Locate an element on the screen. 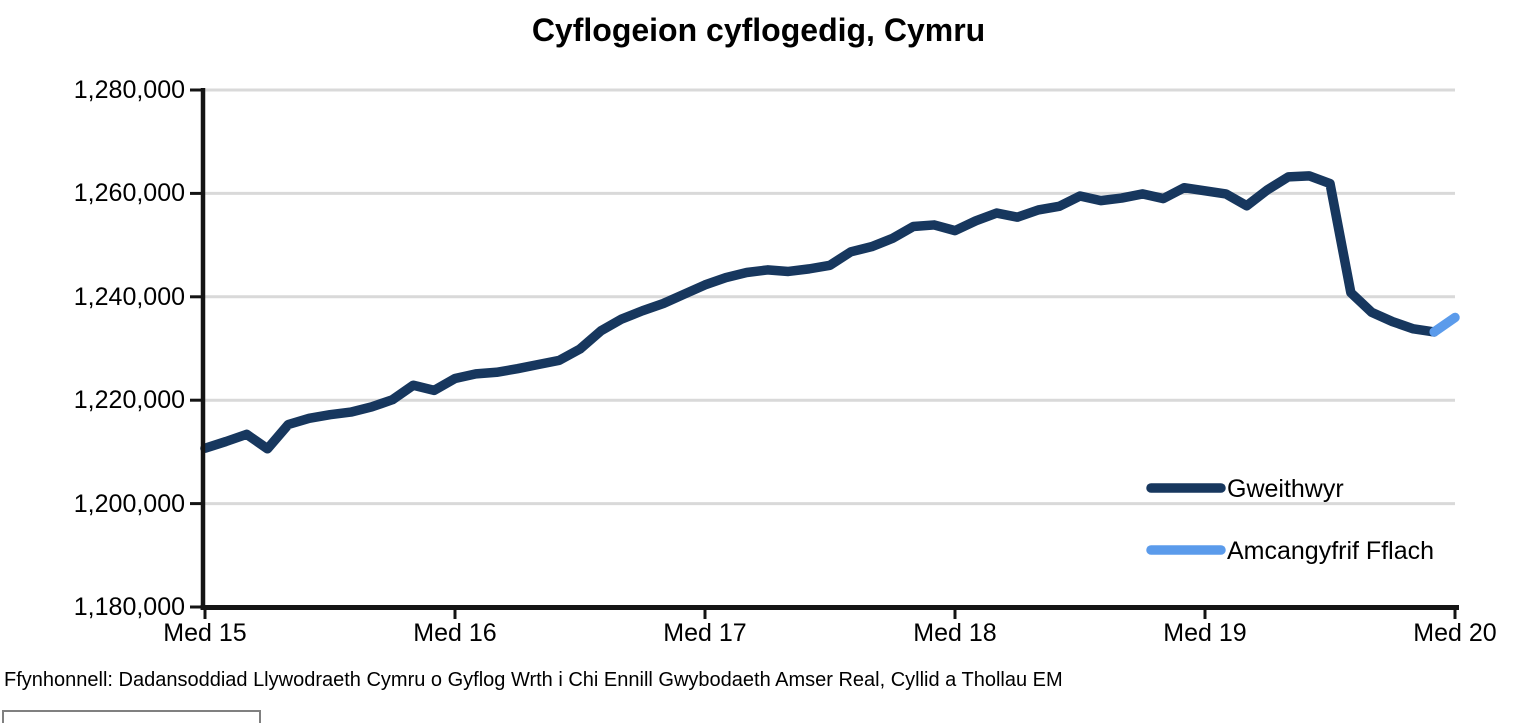 Image resolution: width=1517 pixels, height=723 pixels. y-axis-tick-label: 1,280,000 is located at coordinates (129, 90).